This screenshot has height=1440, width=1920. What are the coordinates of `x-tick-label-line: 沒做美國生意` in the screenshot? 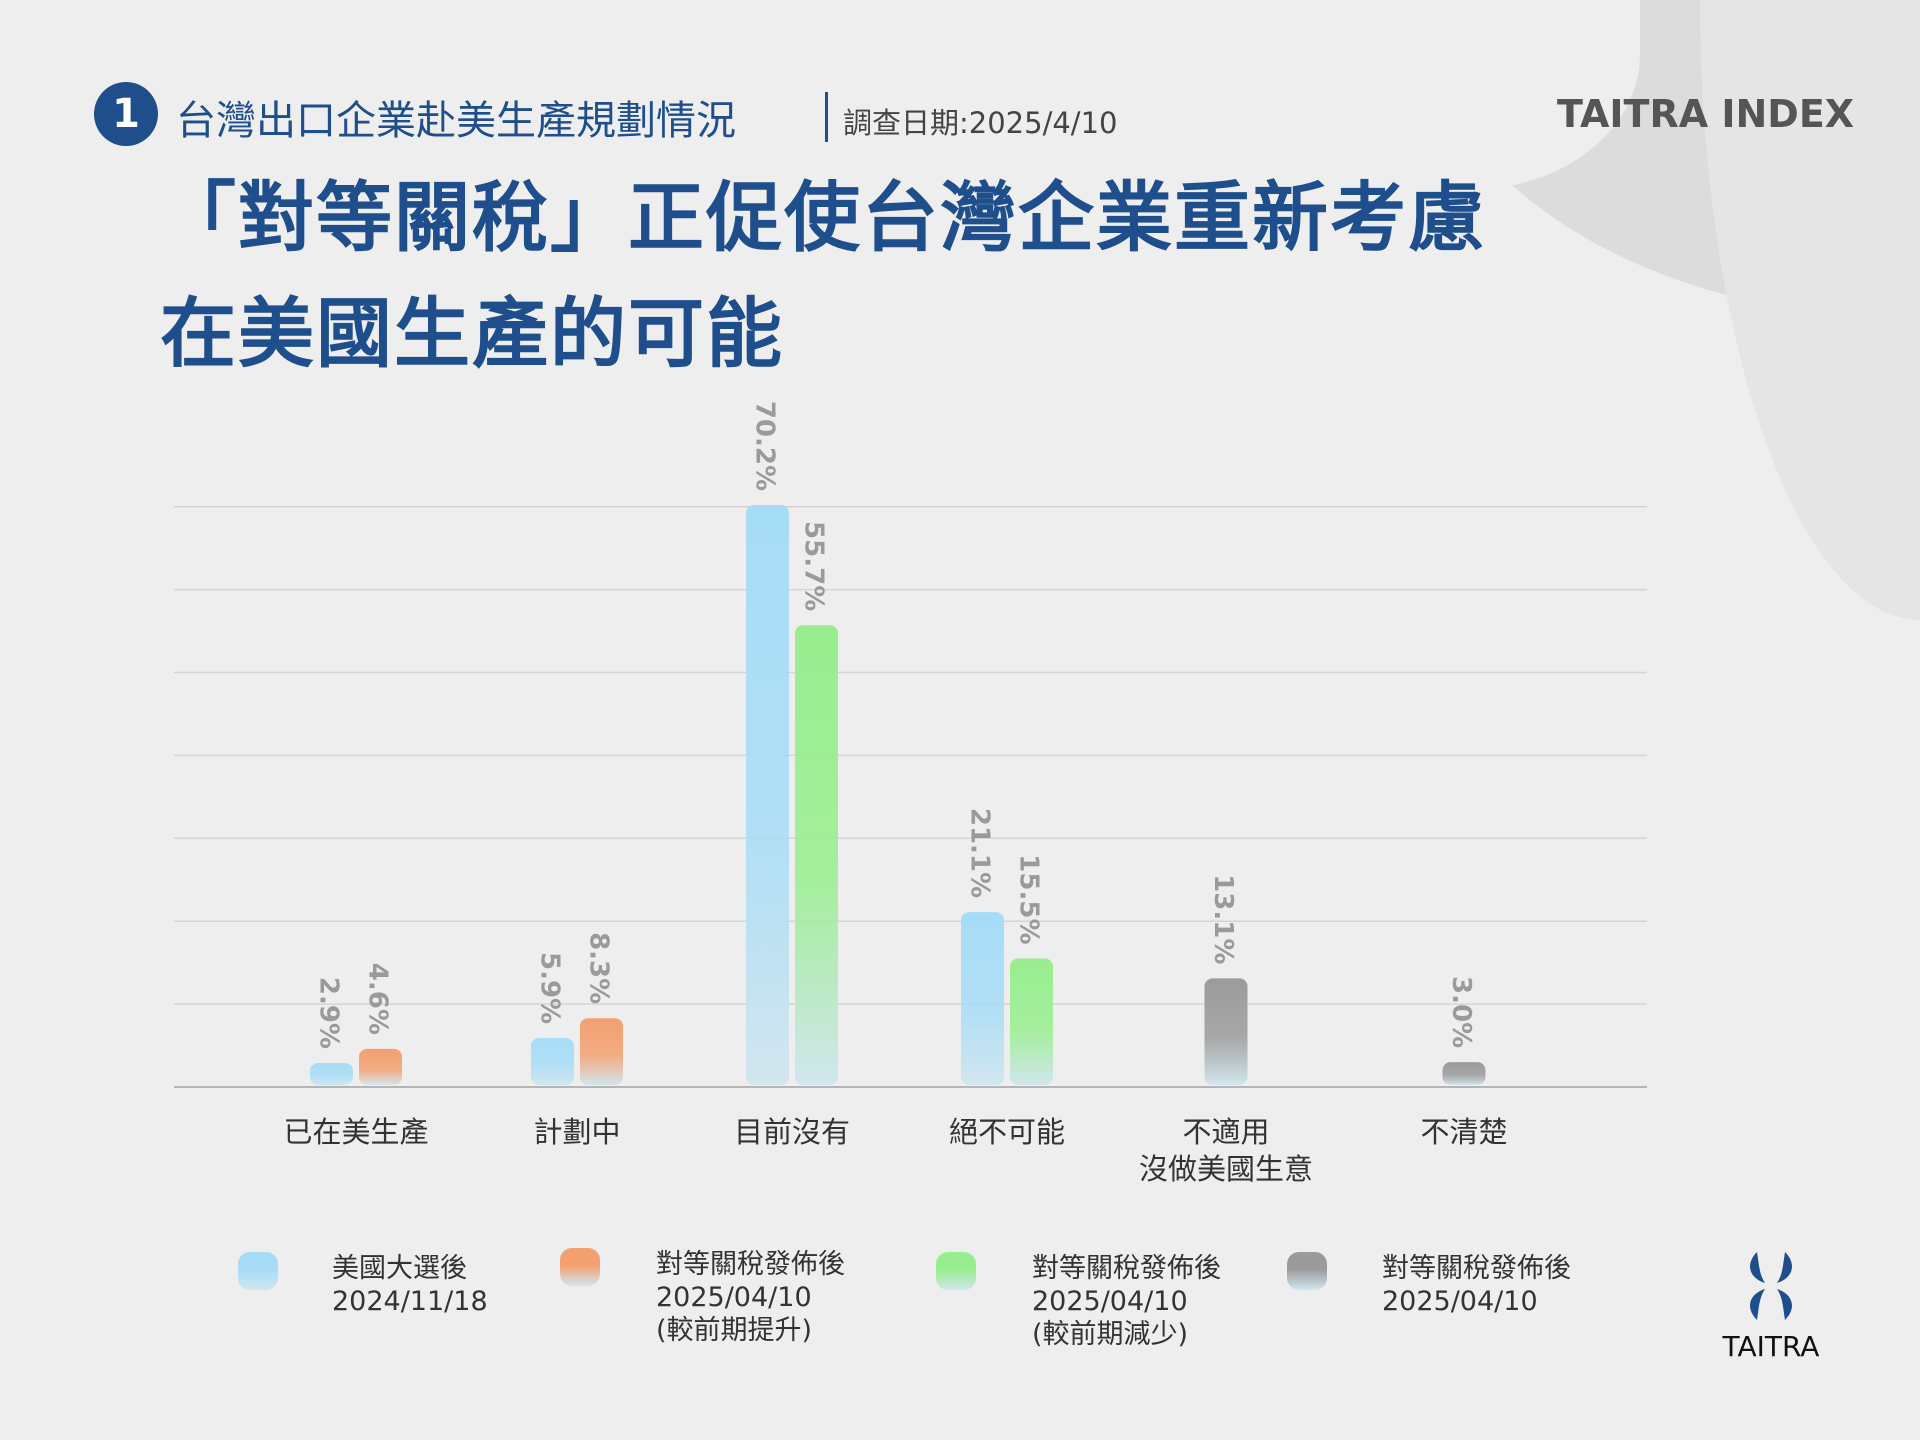 It's located at (1225, 1169).